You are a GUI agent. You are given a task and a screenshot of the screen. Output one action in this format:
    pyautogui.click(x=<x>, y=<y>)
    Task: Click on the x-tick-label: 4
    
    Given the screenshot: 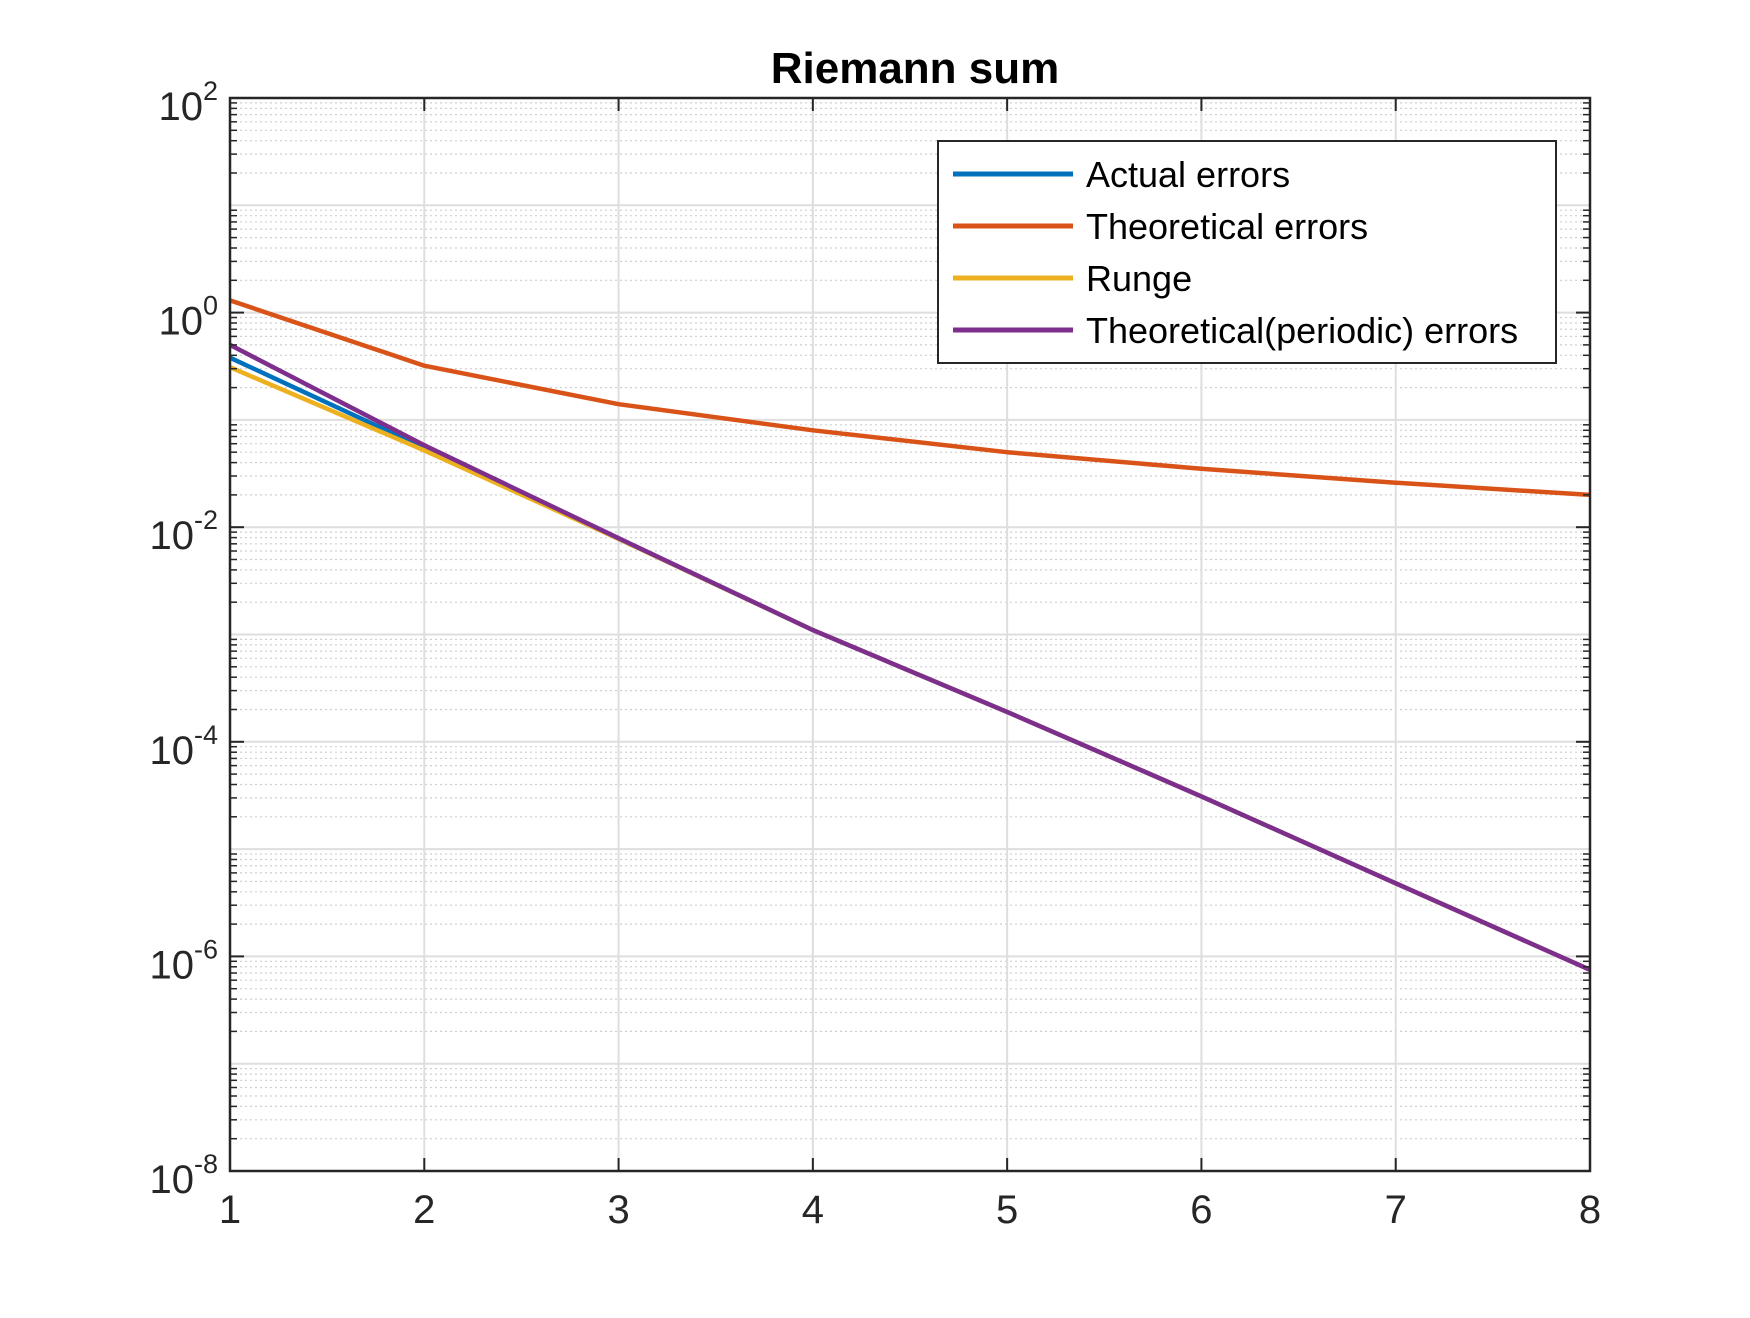 What is the action you would take?
    pyautogui.click(x=813, y=1210)
    